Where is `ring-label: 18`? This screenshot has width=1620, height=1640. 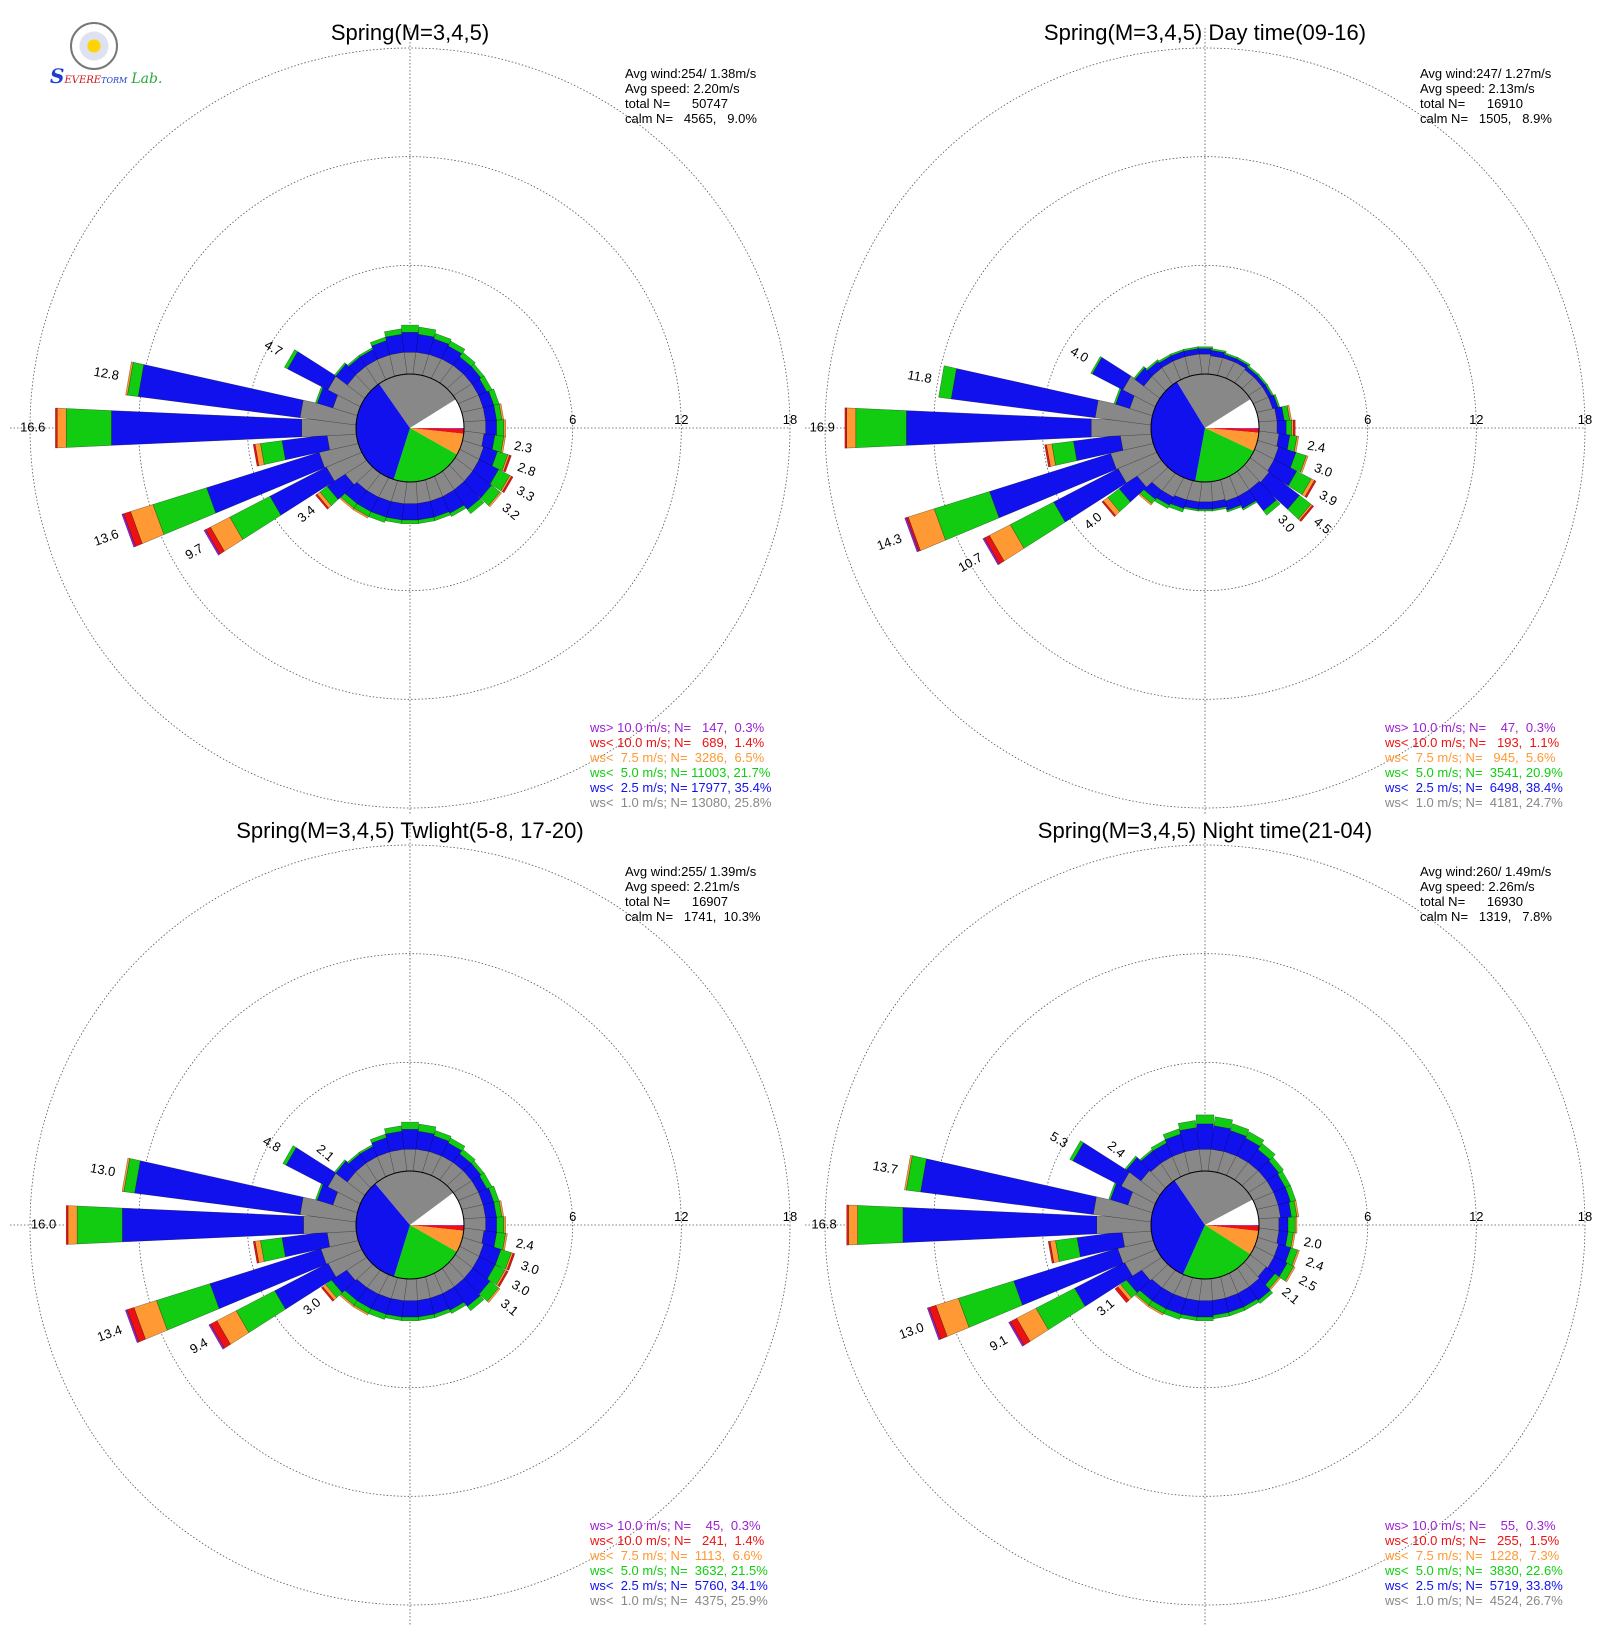 ring-label: 18 is located at coordinates (790, 1216).